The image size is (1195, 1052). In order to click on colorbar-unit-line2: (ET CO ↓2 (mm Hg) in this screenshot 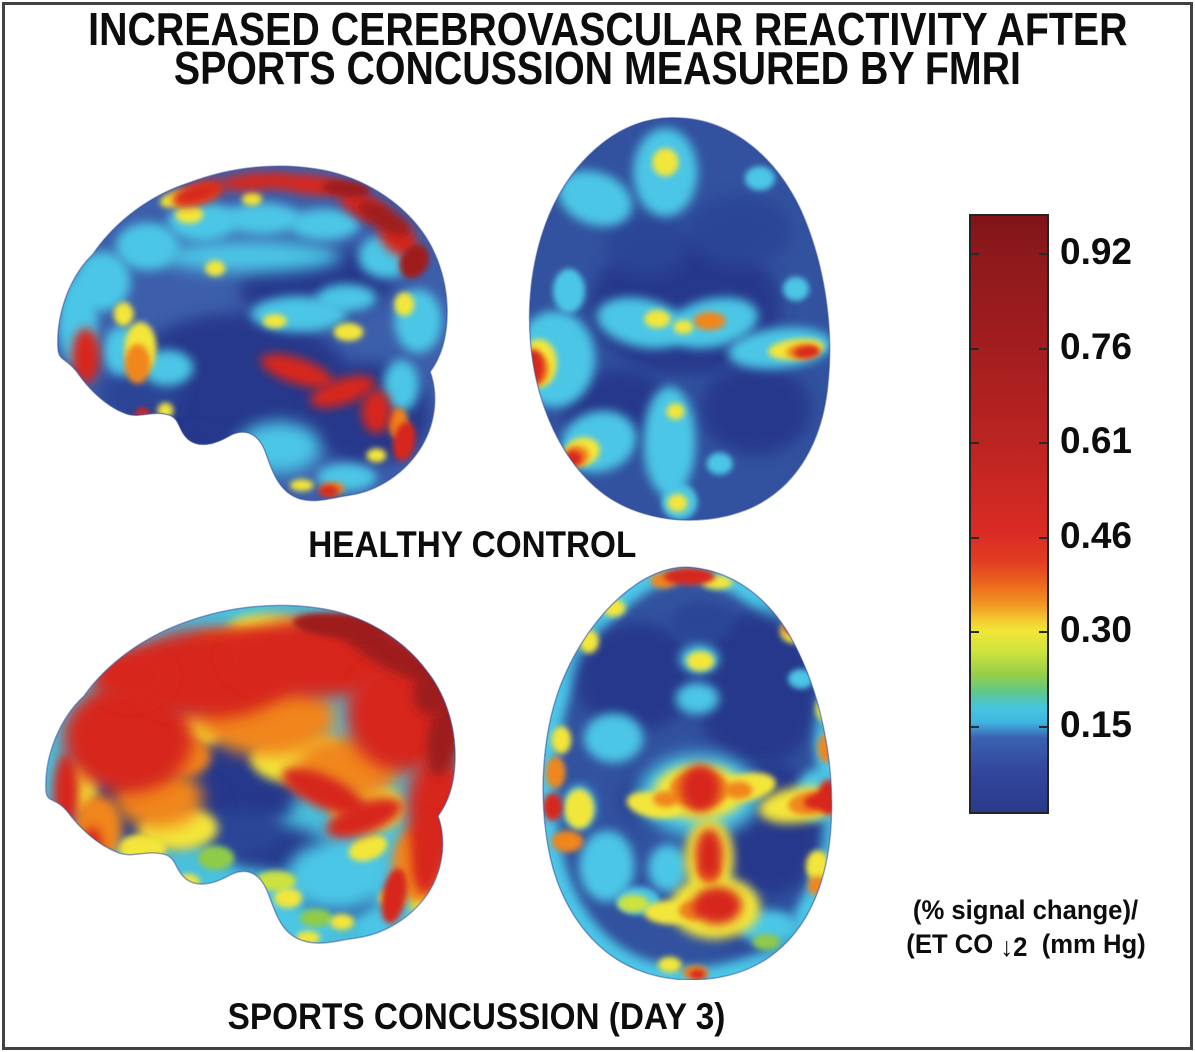, I will do `click(1026, 945)`.